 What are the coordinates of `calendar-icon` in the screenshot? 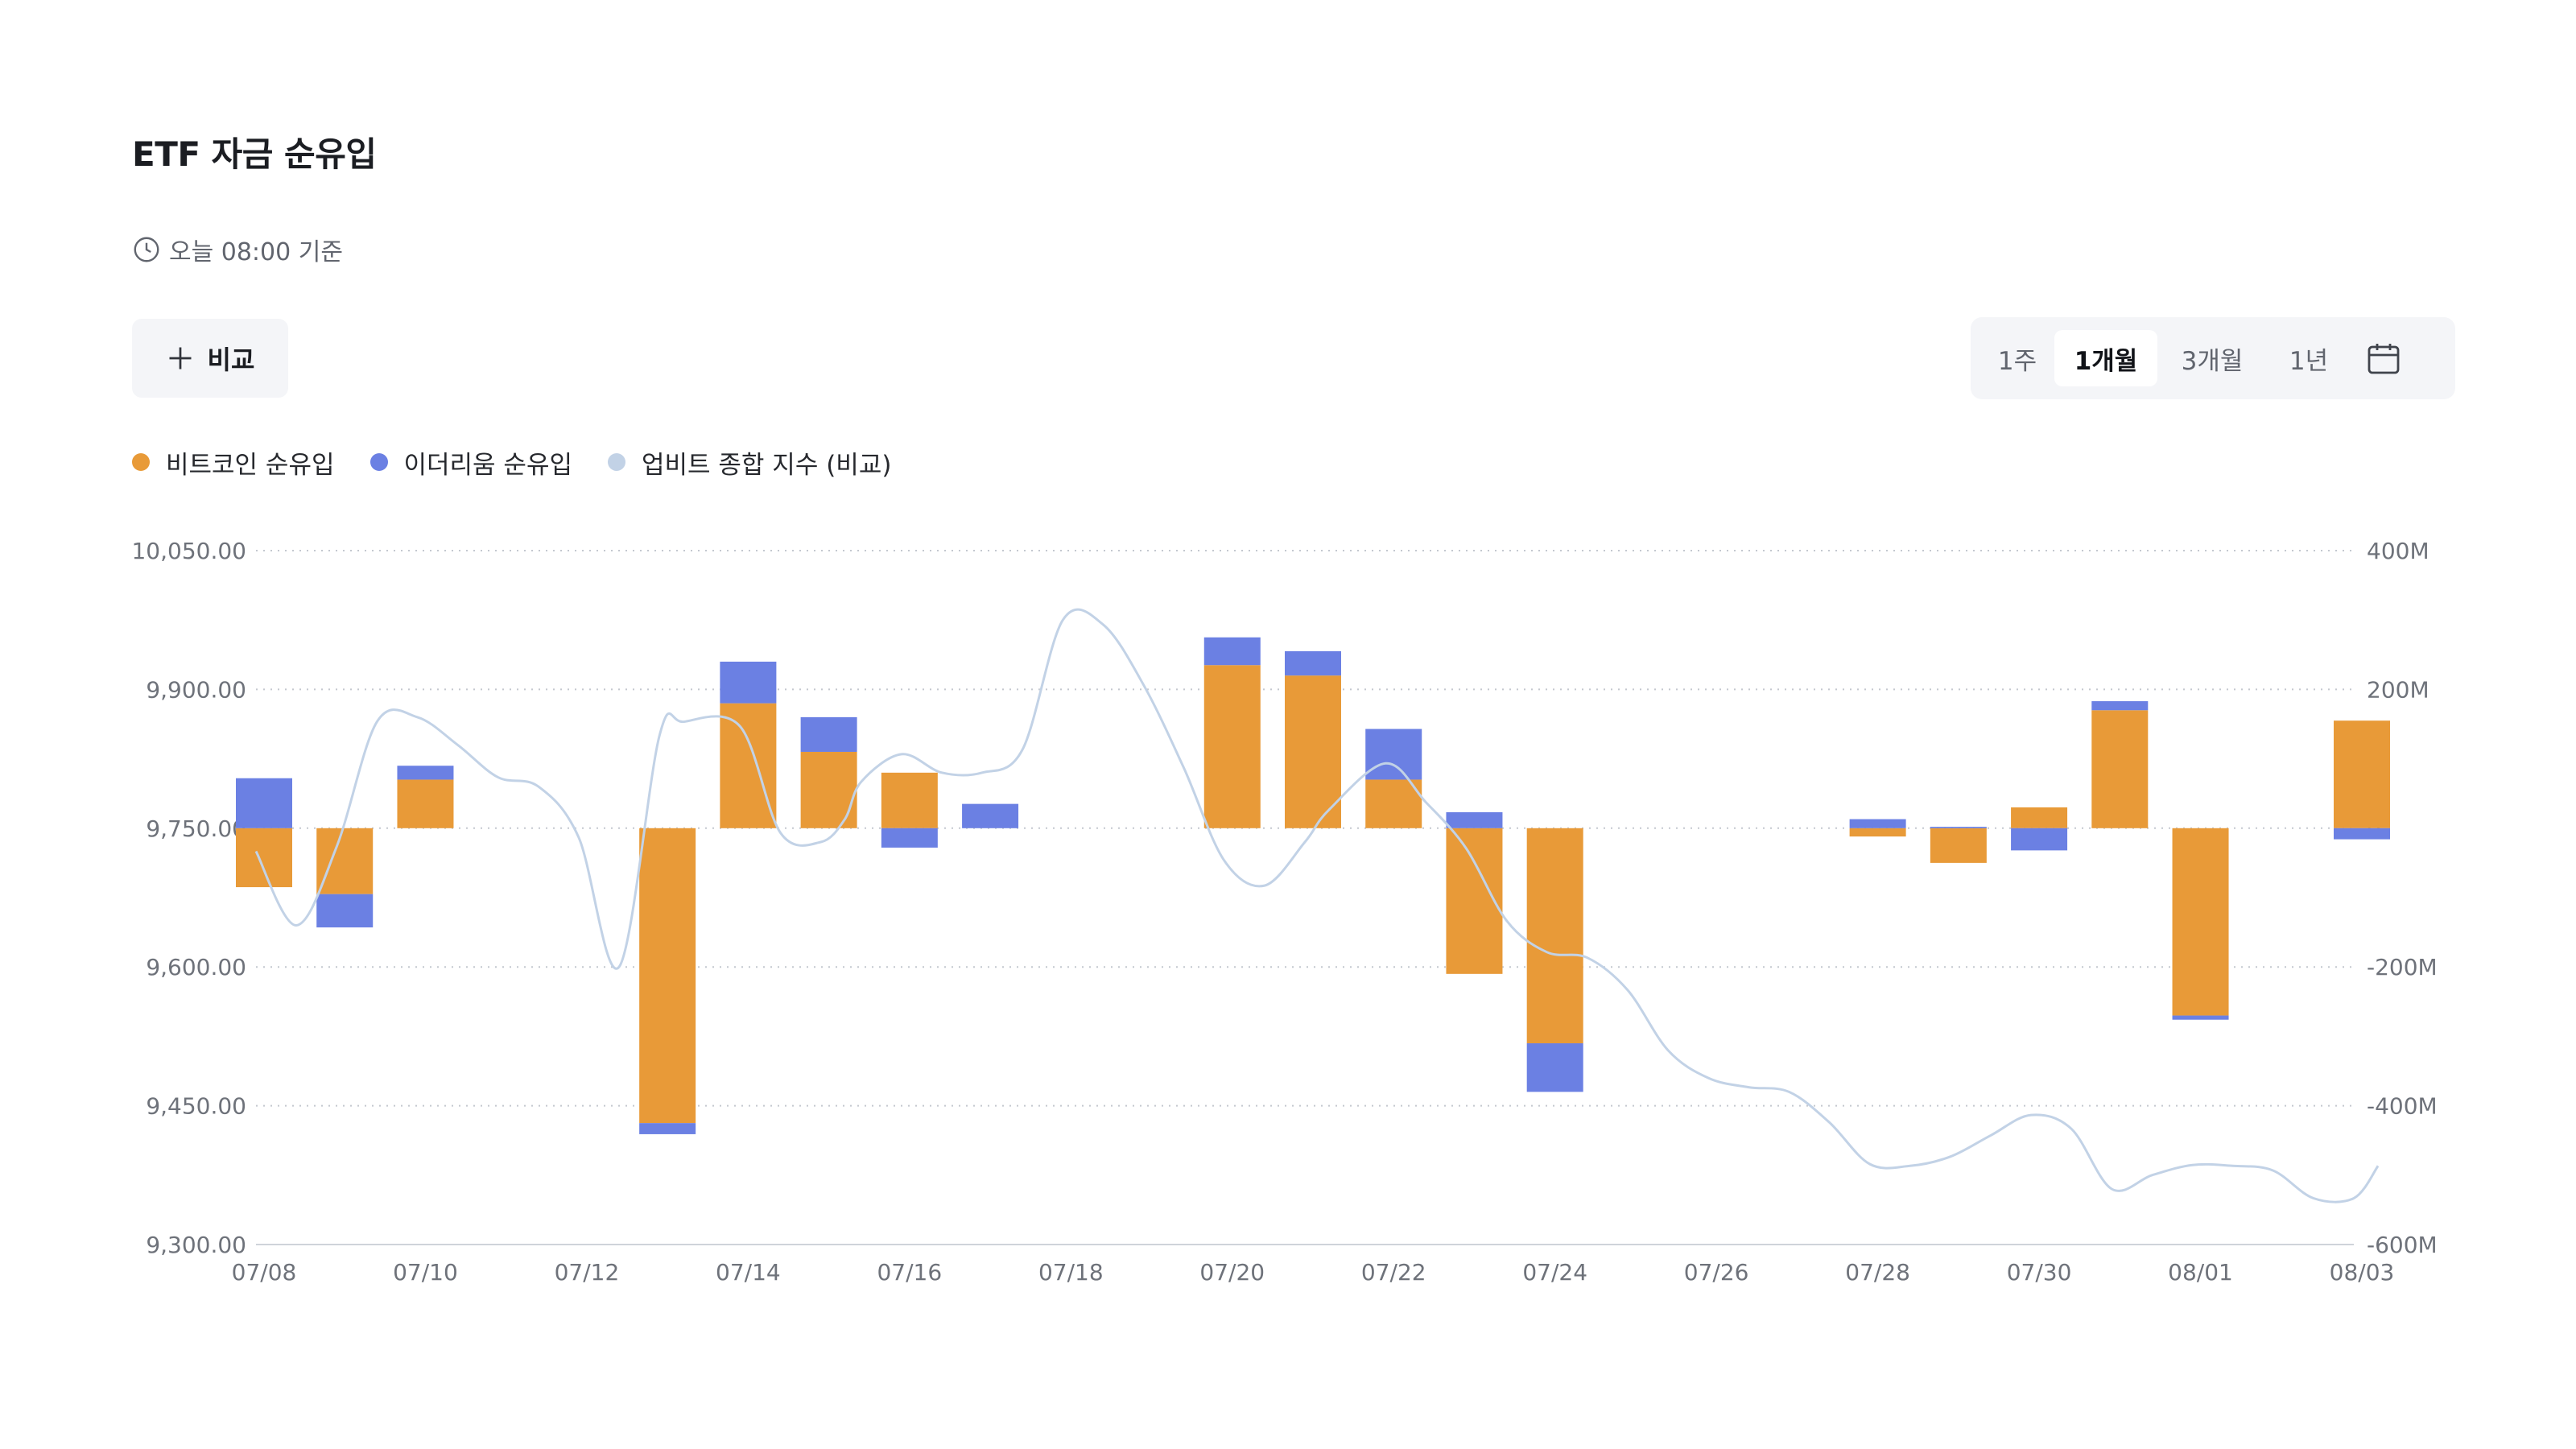 It's located at (2384, 359).